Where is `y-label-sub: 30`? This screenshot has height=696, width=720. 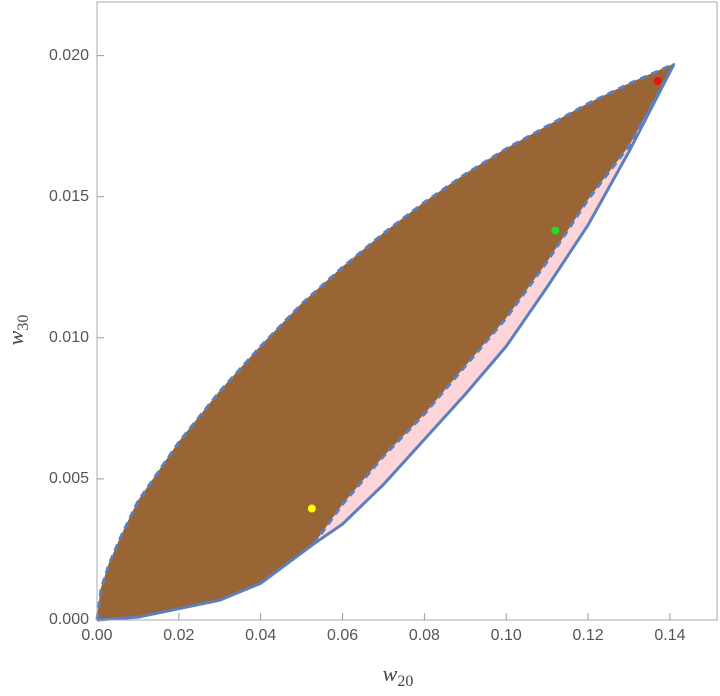 y-label-sub: 30 is located at coordinates (23, 323).